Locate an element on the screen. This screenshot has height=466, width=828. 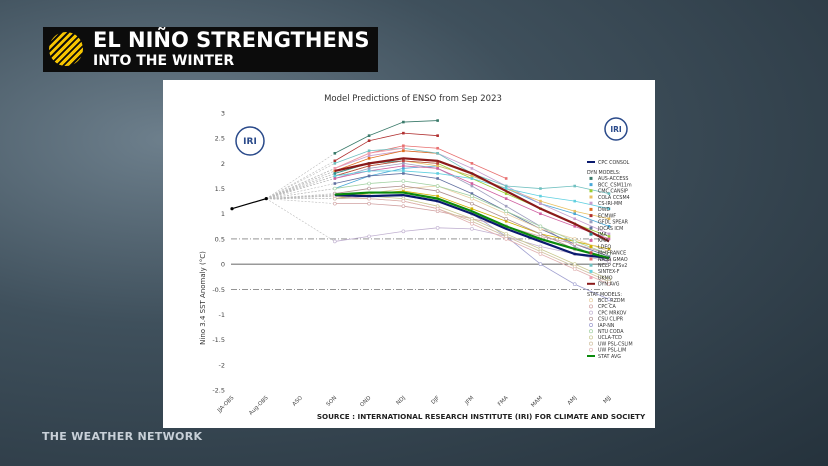
headline: EL NIÑO STRENGTHENS is located at coordinates (231, 40).